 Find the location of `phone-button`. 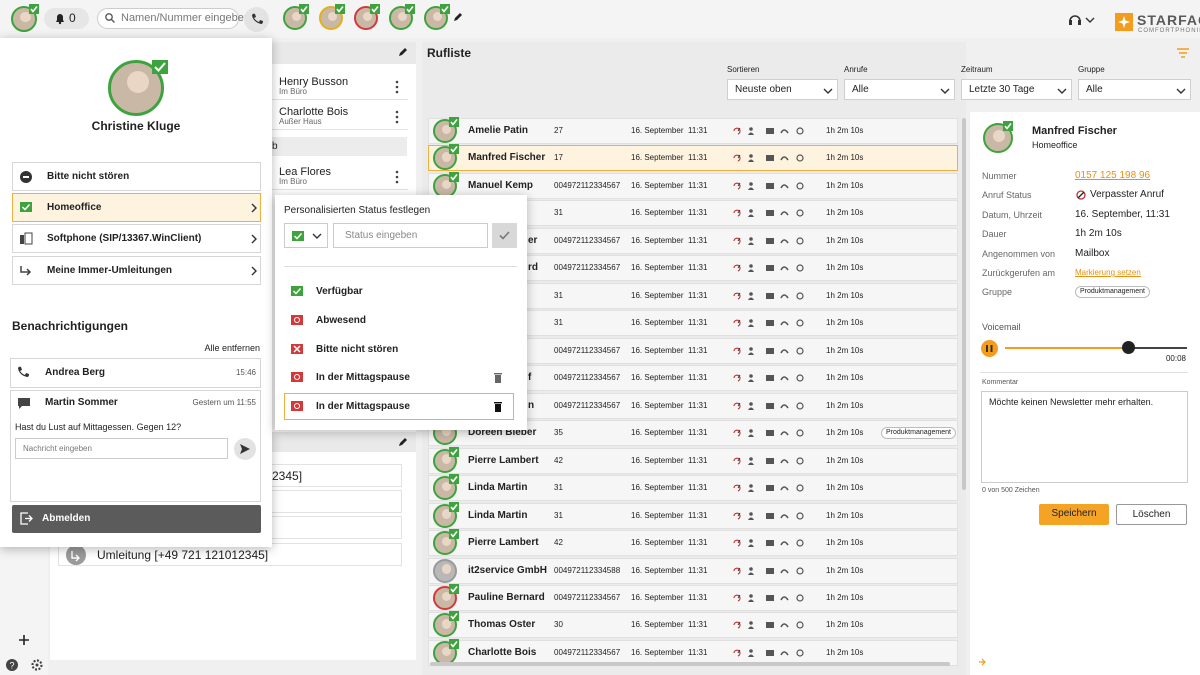

phone-button is located at coordinates (256, 19).